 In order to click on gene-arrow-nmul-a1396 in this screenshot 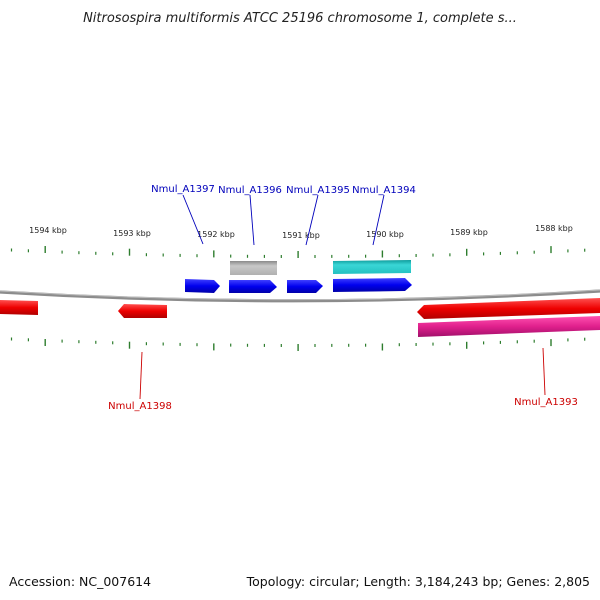, I will do `click(253, 286)`.